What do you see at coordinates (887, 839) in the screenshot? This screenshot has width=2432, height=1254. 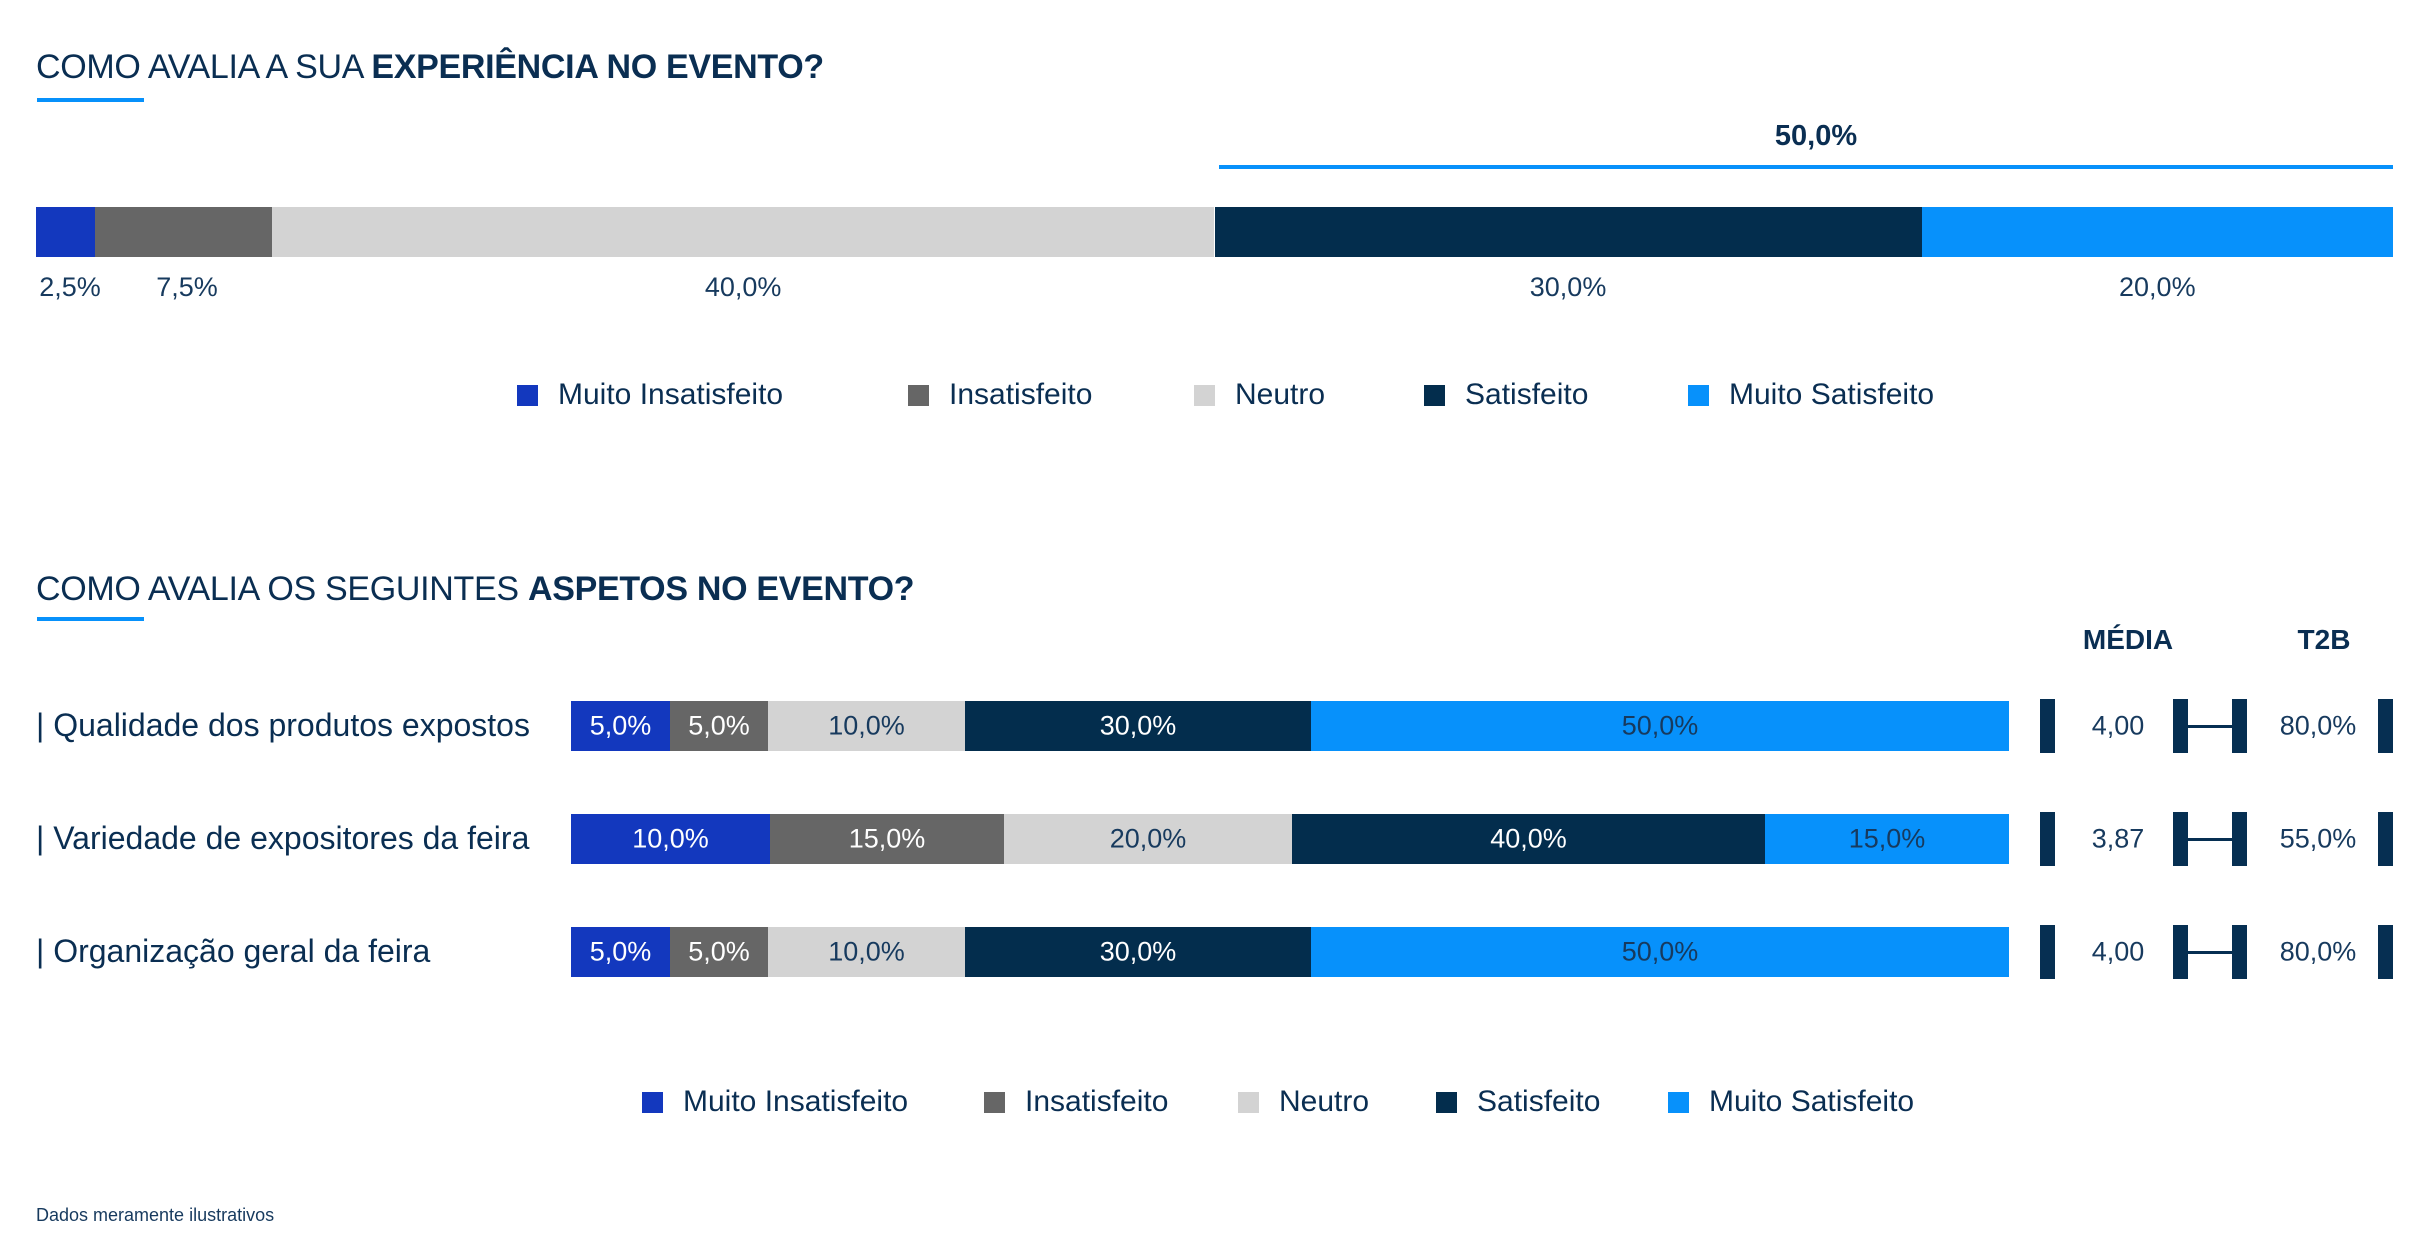 I see `segment-insatisfeito: 15,0%` at bounding box center [887, 839].